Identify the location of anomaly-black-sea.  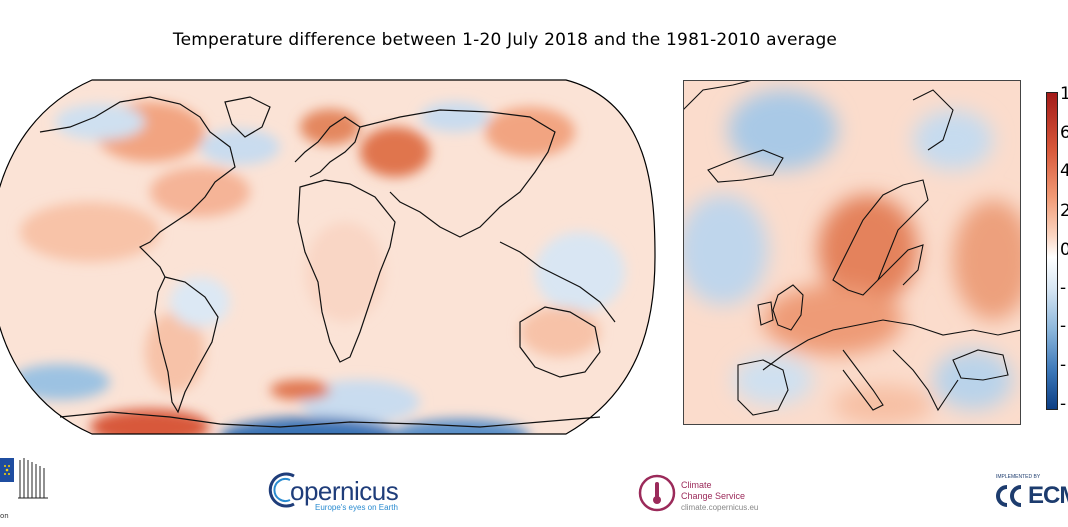
(973, 380).